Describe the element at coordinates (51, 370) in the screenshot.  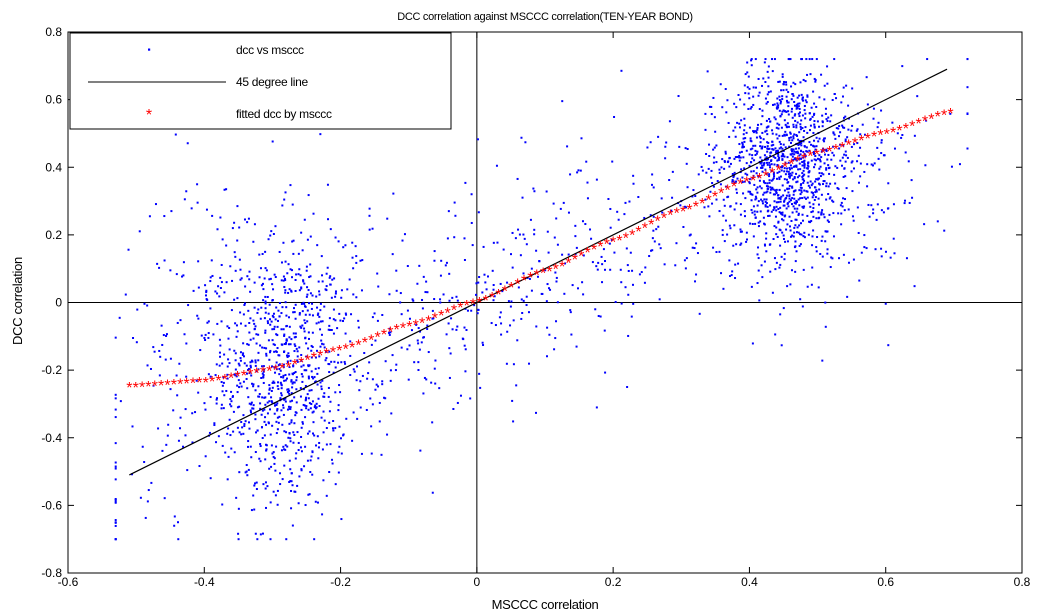
I see `y-tick-label: -0.2` at that location.